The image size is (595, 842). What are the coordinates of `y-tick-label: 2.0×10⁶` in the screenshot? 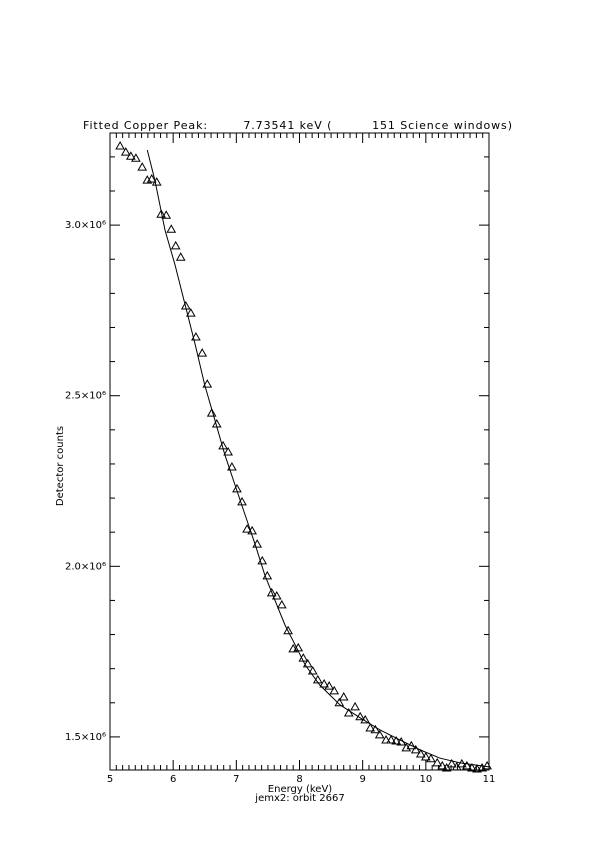 It's located at (85, 566).